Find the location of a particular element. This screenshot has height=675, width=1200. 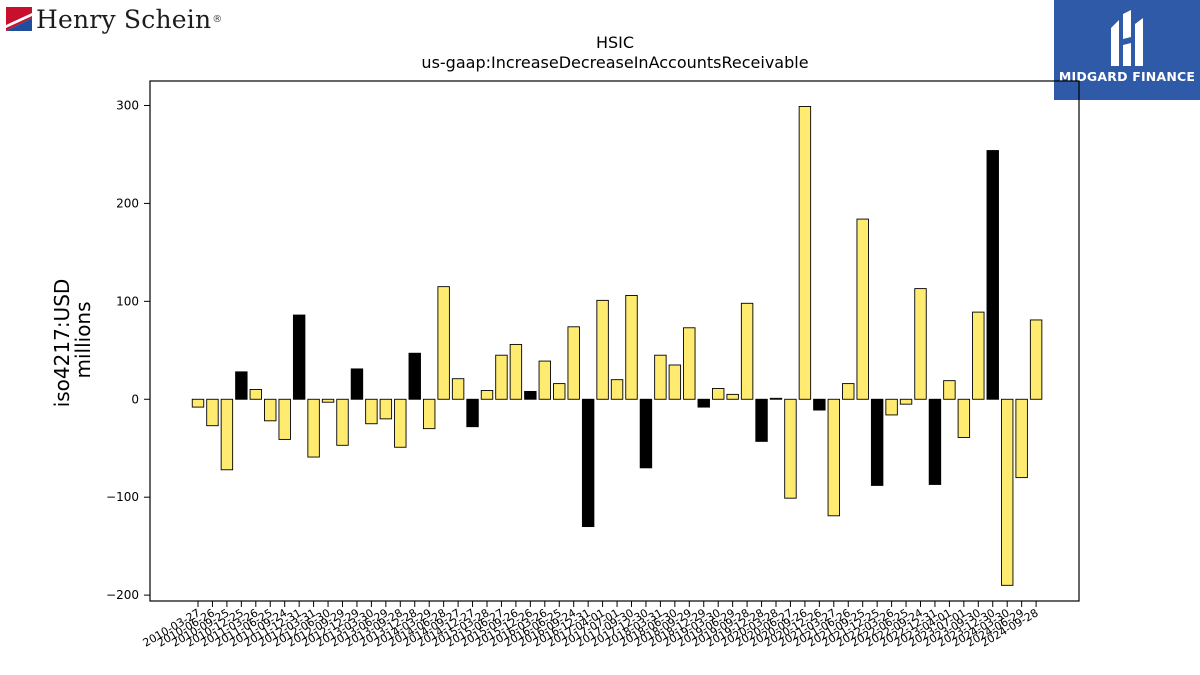

henry-schein-mark-icon is located at coordinates (19, 19).